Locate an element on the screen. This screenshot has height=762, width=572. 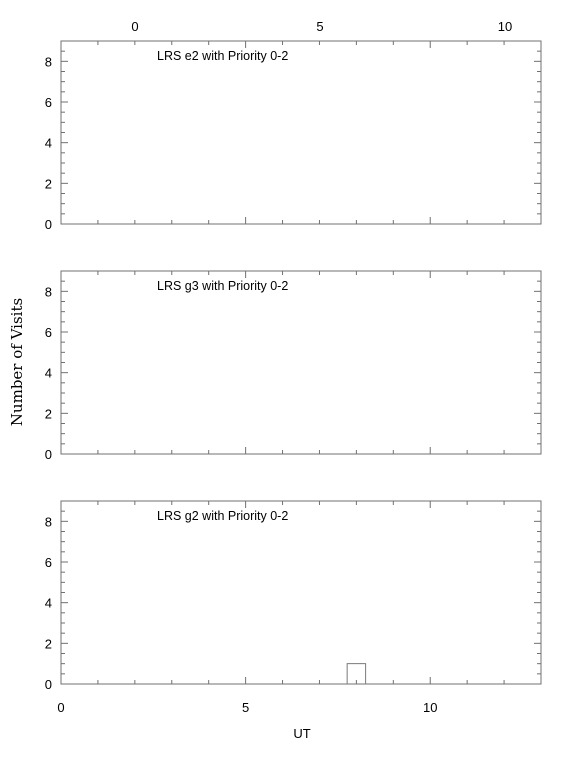
panel-title: LRS g3 with Priority 0-2 is located at coordinates (222, 286).